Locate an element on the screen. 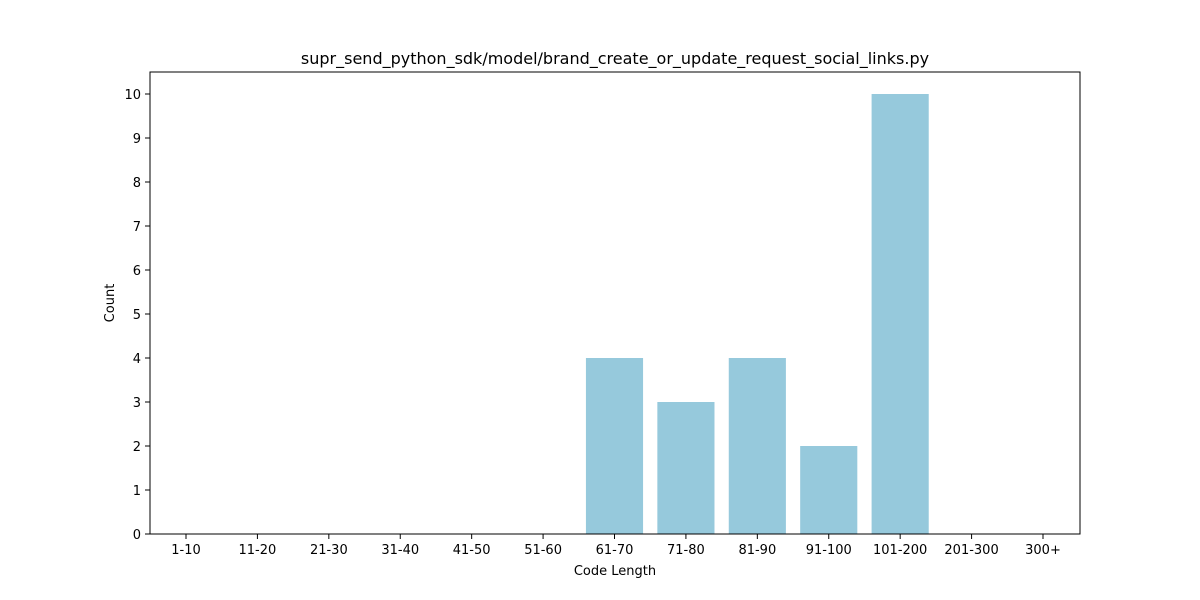 This screenshot has width=1200, height=600. y-tick-label: 10 is located at coordinates (132, 95).